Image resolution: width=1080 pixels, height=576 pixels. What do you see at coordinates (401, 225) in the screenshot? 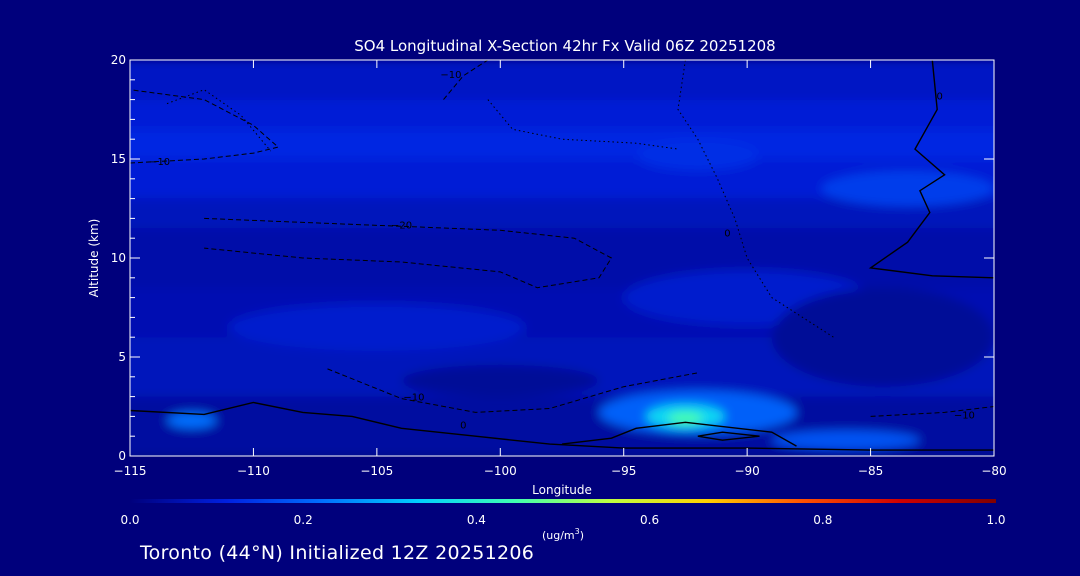
I see `contour-label: −20` at bounding box center [401, 225].